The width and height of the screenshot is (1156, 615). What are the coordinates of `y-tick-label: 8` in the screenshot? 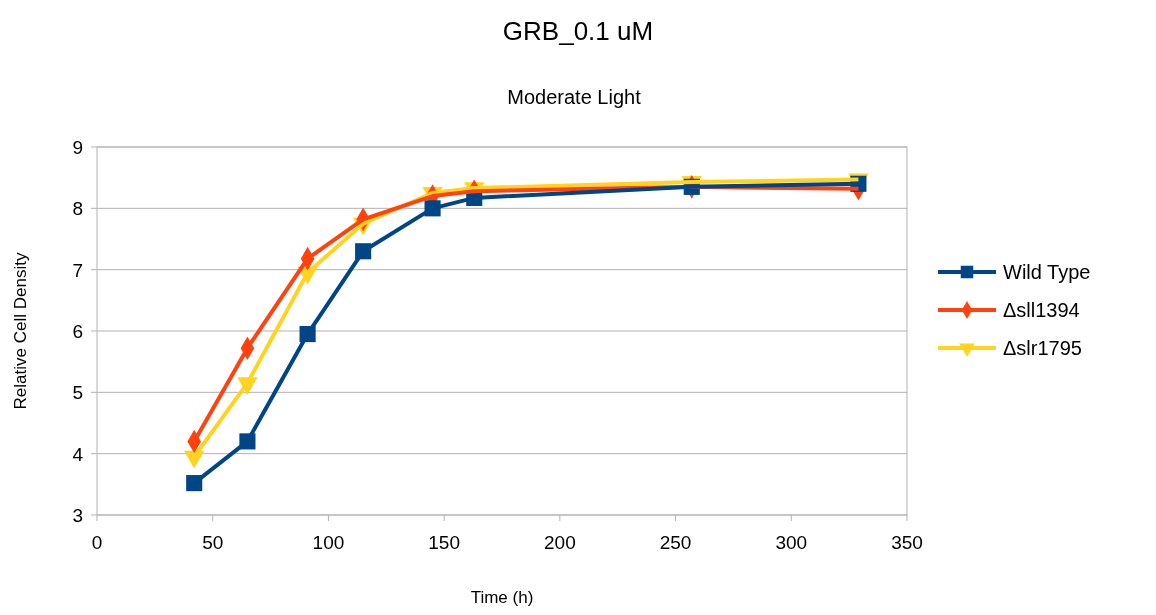 It's located at (77, 209).